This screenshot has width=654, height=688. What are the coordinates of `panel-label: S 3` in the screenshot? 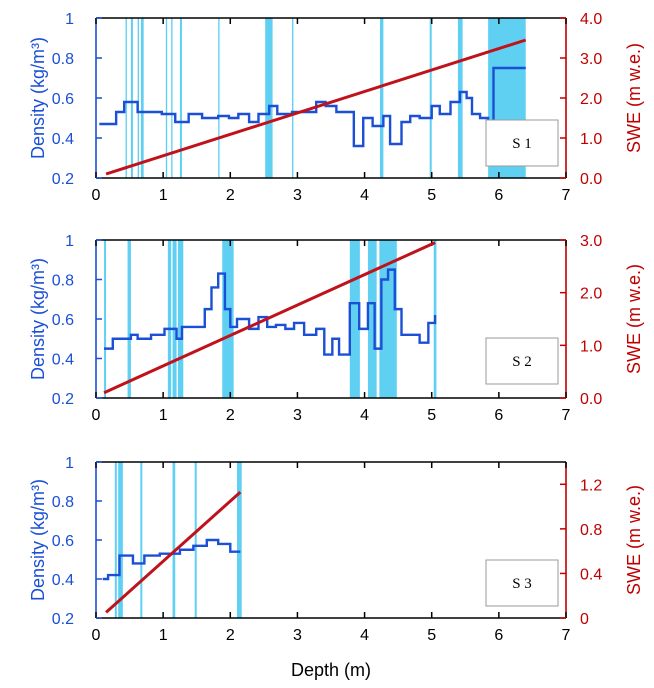 It's located at (522, 584).